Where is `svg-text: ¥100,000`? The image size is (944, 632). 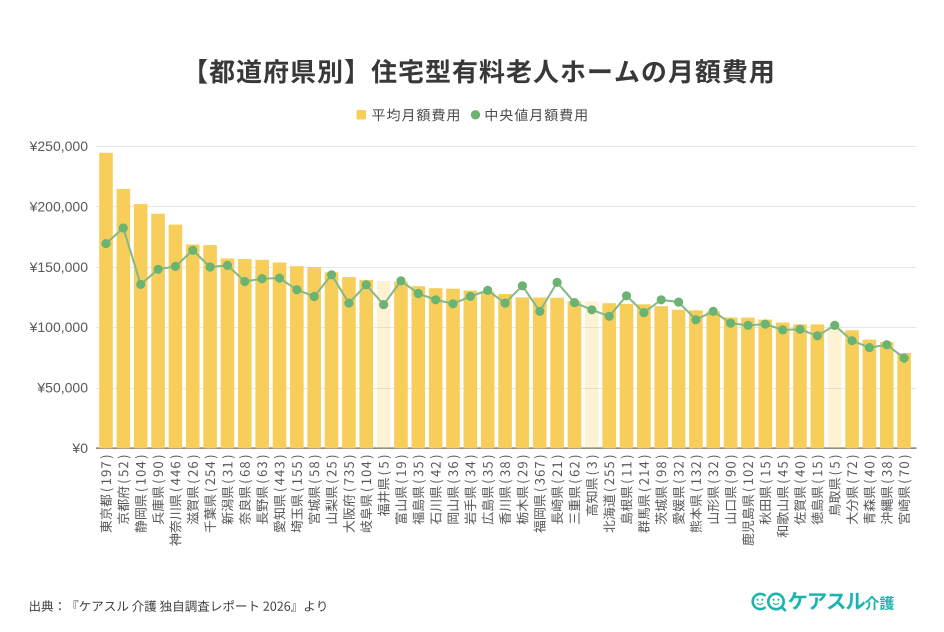
svg-text: ¥100,000 is located at coordinates (59, 327).